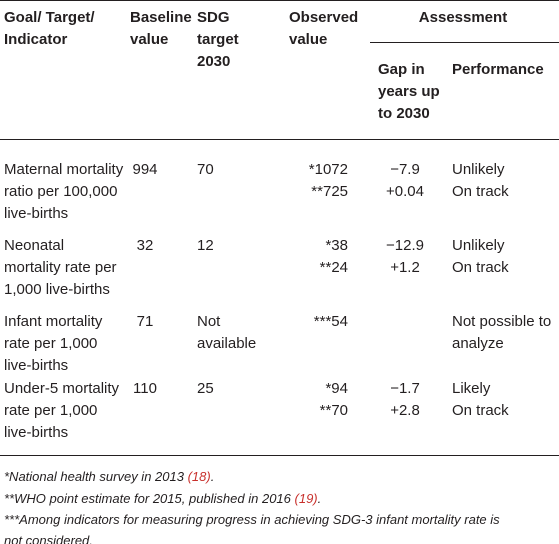 The height and width of the screenshot is (544, 559). I want to click on header-cell: Goal/ Target/, so click(49, 17).